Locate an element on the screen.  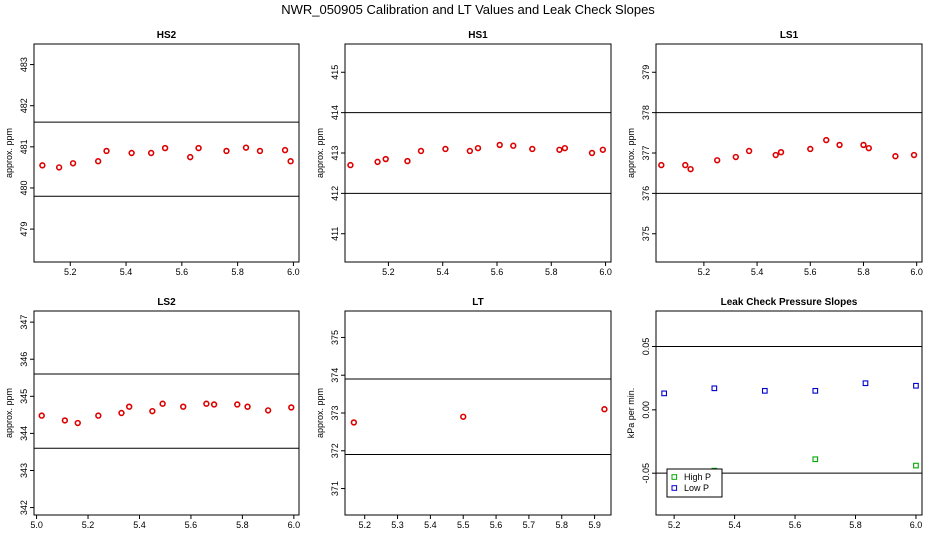
y-tick-label: 344 is located at coordinates (24, 433).